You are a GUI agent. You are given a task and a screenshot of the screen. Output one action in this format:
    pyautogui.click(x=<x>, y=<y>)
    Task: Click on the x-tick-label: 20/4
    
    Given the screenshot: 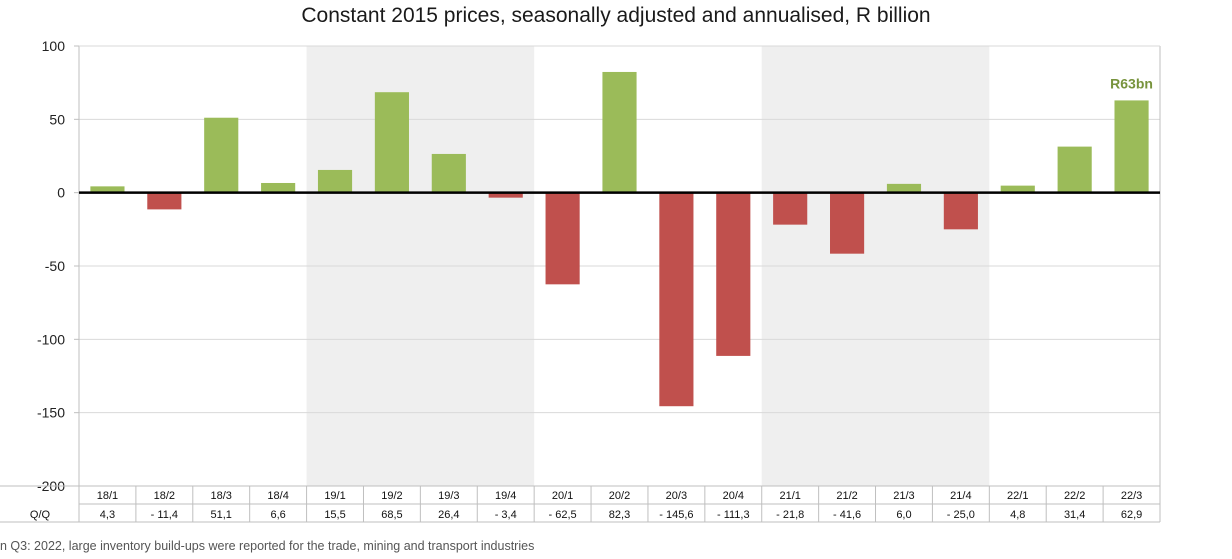 What is the action you would take?
    pyautogui.click(x=733, y=496)
    